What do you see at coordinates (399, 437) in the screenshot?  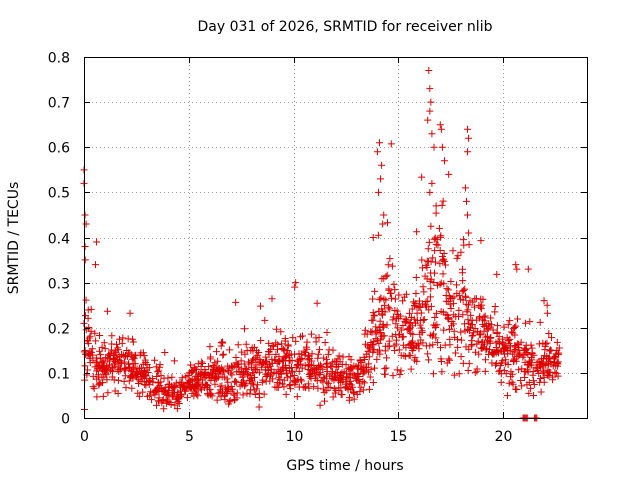 I see `x-tick-label: 15` at bounding box center [399, 437].